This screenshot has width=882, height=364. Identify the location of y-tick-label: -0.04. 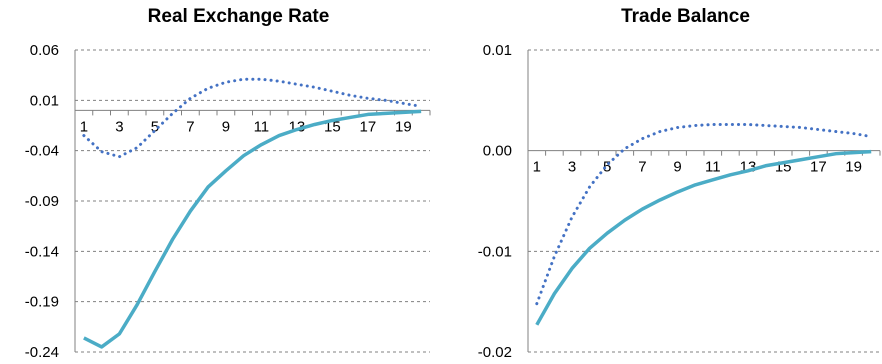
(42, 151).